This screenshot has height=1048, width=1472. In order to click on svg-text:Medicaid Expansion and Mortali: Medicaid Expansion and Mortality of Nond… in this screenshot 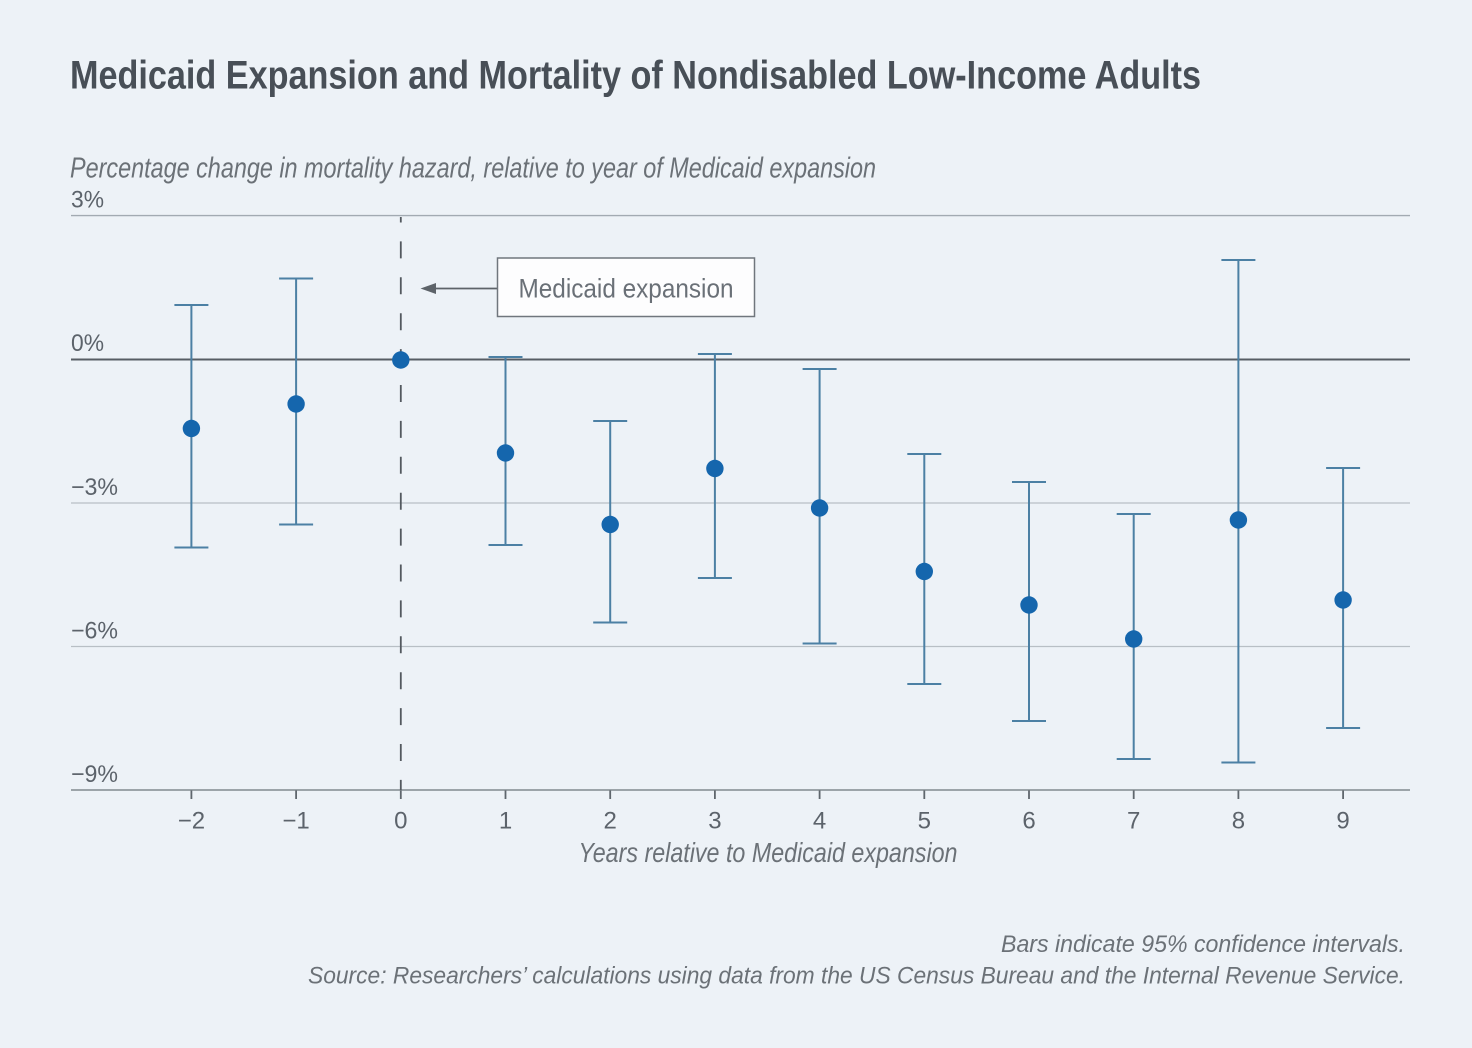, I will do `click(635, 76)`.